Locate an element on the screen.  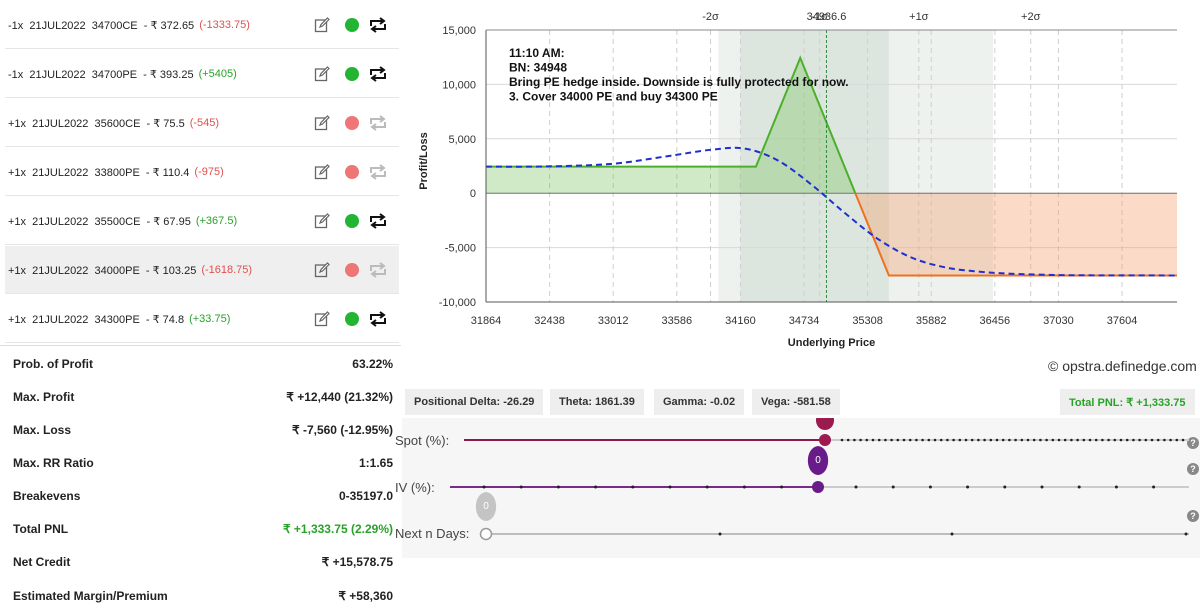
days-help-icon: ? is located at coordinates (1193, 516).